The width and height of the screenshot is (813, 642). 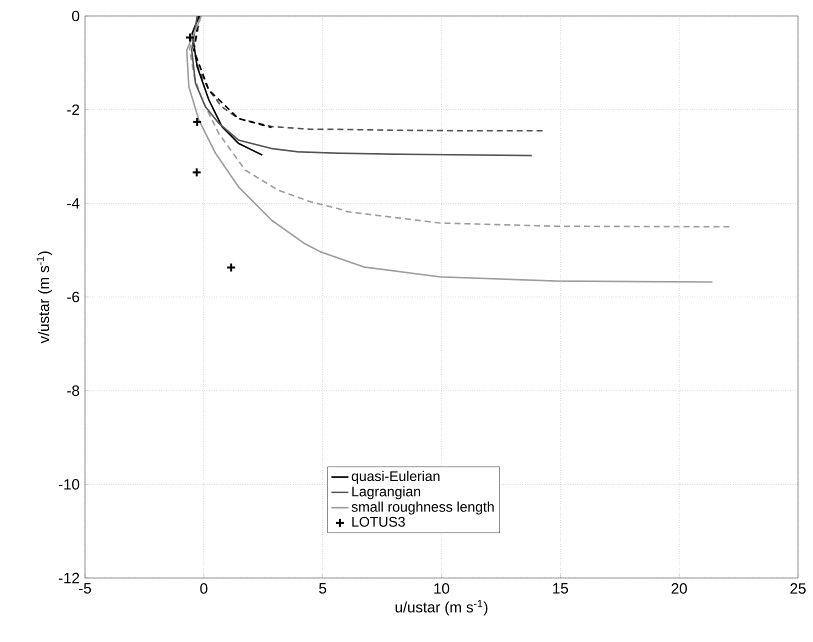 I want to click on legend-label: LOTUS3, so click(x=378, y=521).